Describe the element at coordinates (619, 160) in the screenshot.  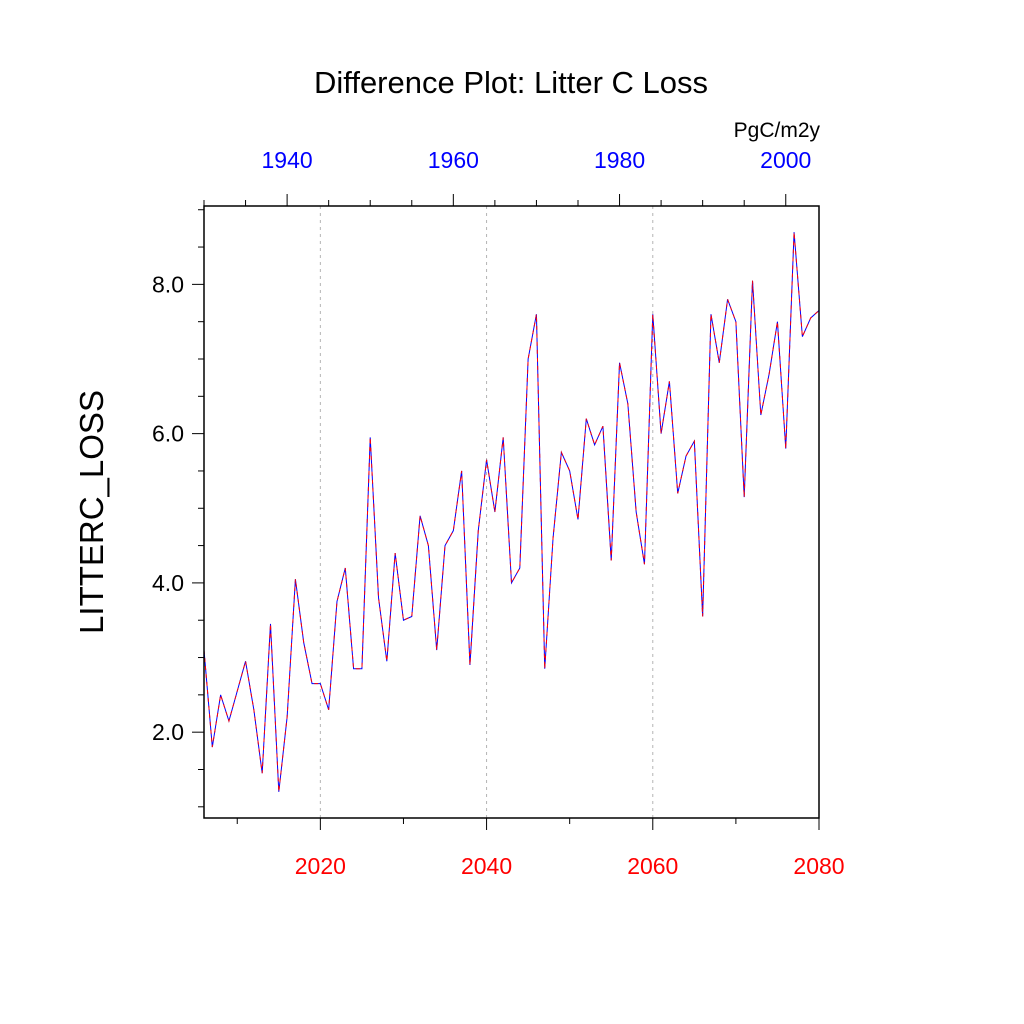
I see `x-top-tick-label: 1980` at that location.